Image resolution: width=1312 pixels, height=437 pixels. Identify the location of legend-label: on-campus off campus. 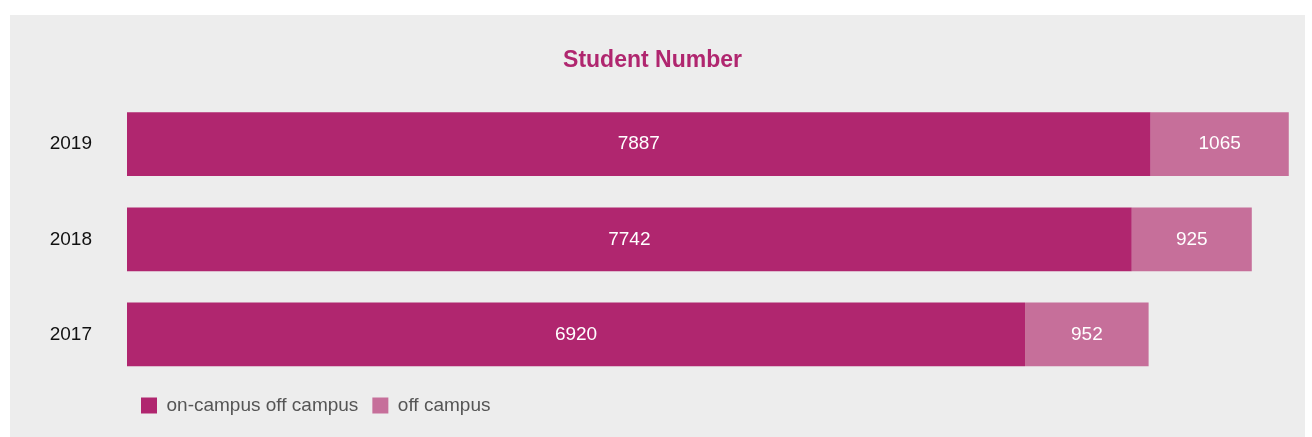
(262, 404).